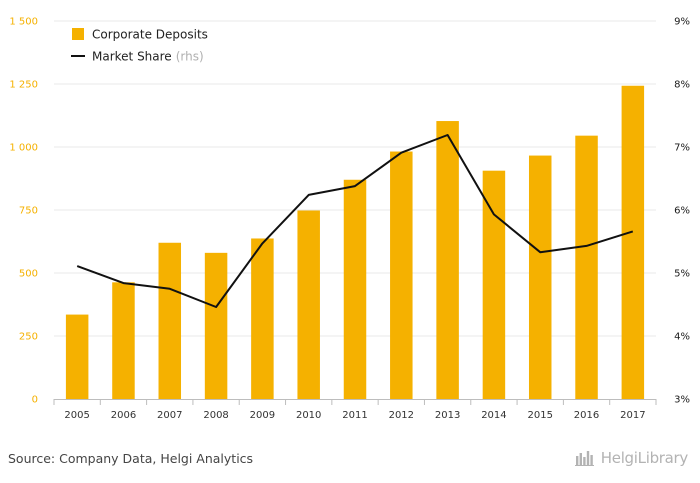  Describe the element at coordinates (308, 304) in the screenshot. I see `bar-2010` at that location.